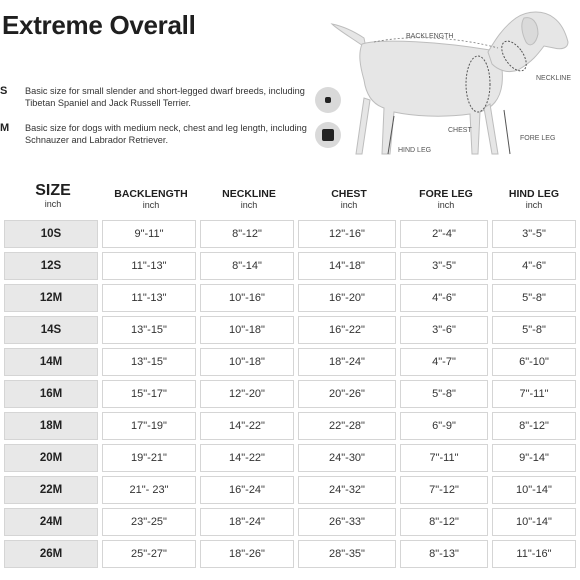 The height and width of the screenshot is (580, 580). Describe the element at coordinates (444, 458) in the screenshot. I see `cell-fore-leg: 7"-11"` at that location.